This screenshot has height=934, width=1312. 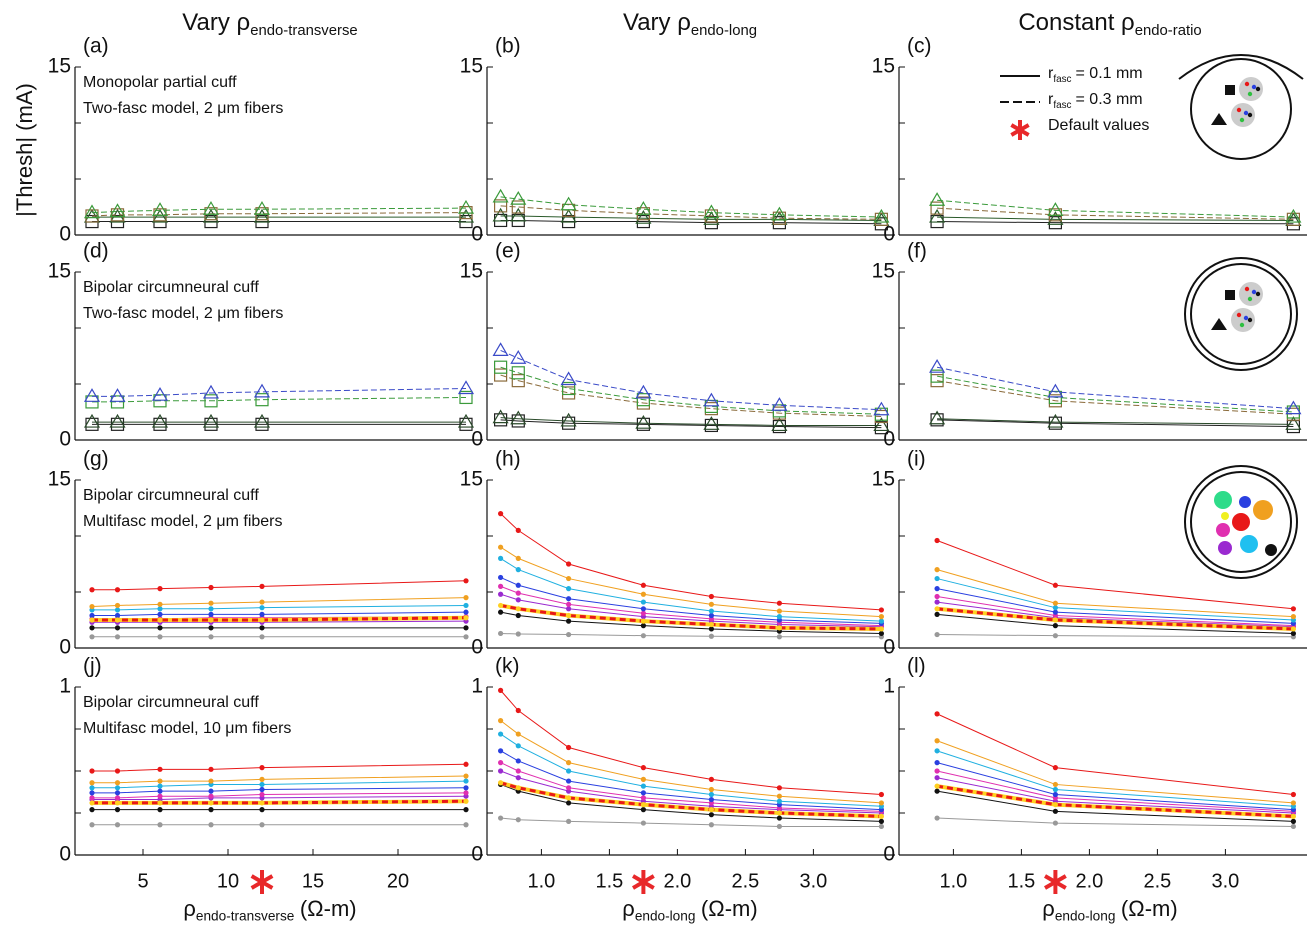 What do you see at coordinates (917, 251) in the screenshot?
I see `panel-label: (f)` at bounding box center [917, 251].